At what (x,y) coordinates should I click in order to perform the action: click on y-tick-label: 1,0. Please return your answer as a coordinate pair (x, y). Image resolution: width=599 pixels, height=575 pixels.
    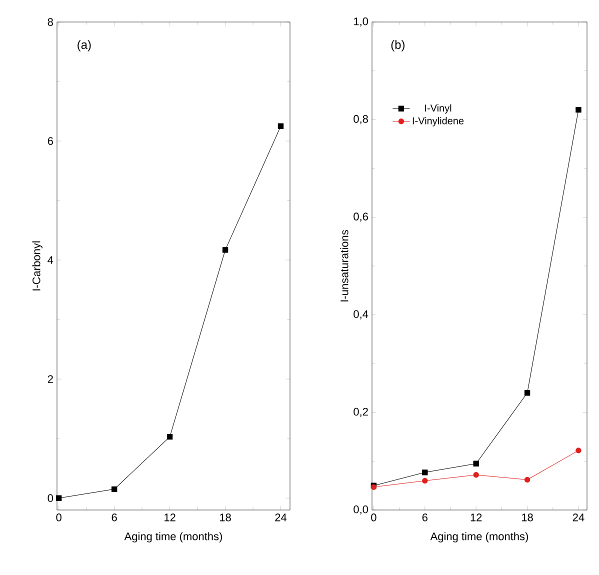
    Looking at the image, I should click on (361, 22).